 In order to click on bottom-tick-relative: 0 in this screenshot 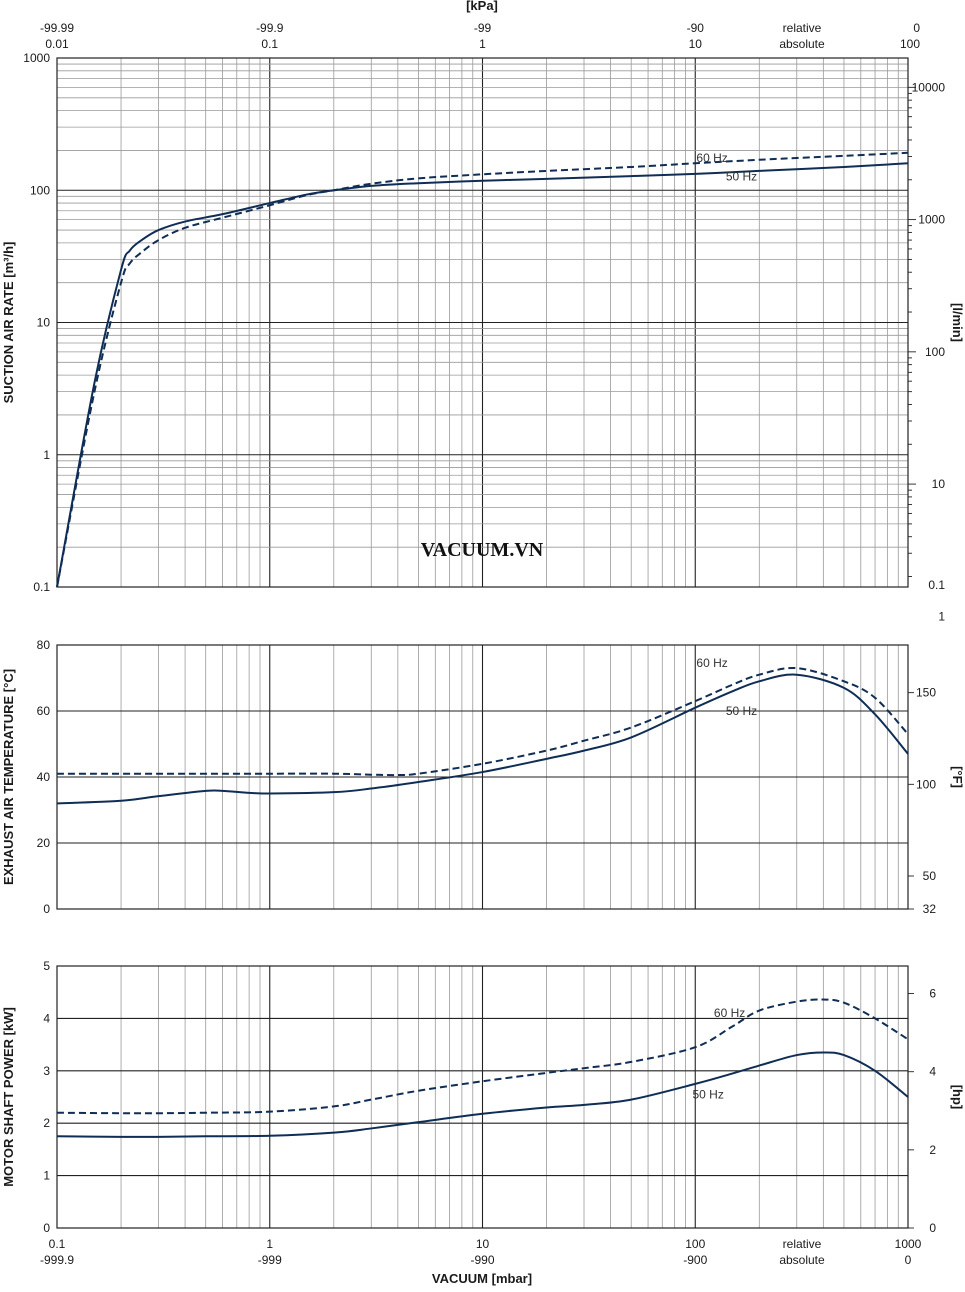, I will do `click(908, 1260)`.